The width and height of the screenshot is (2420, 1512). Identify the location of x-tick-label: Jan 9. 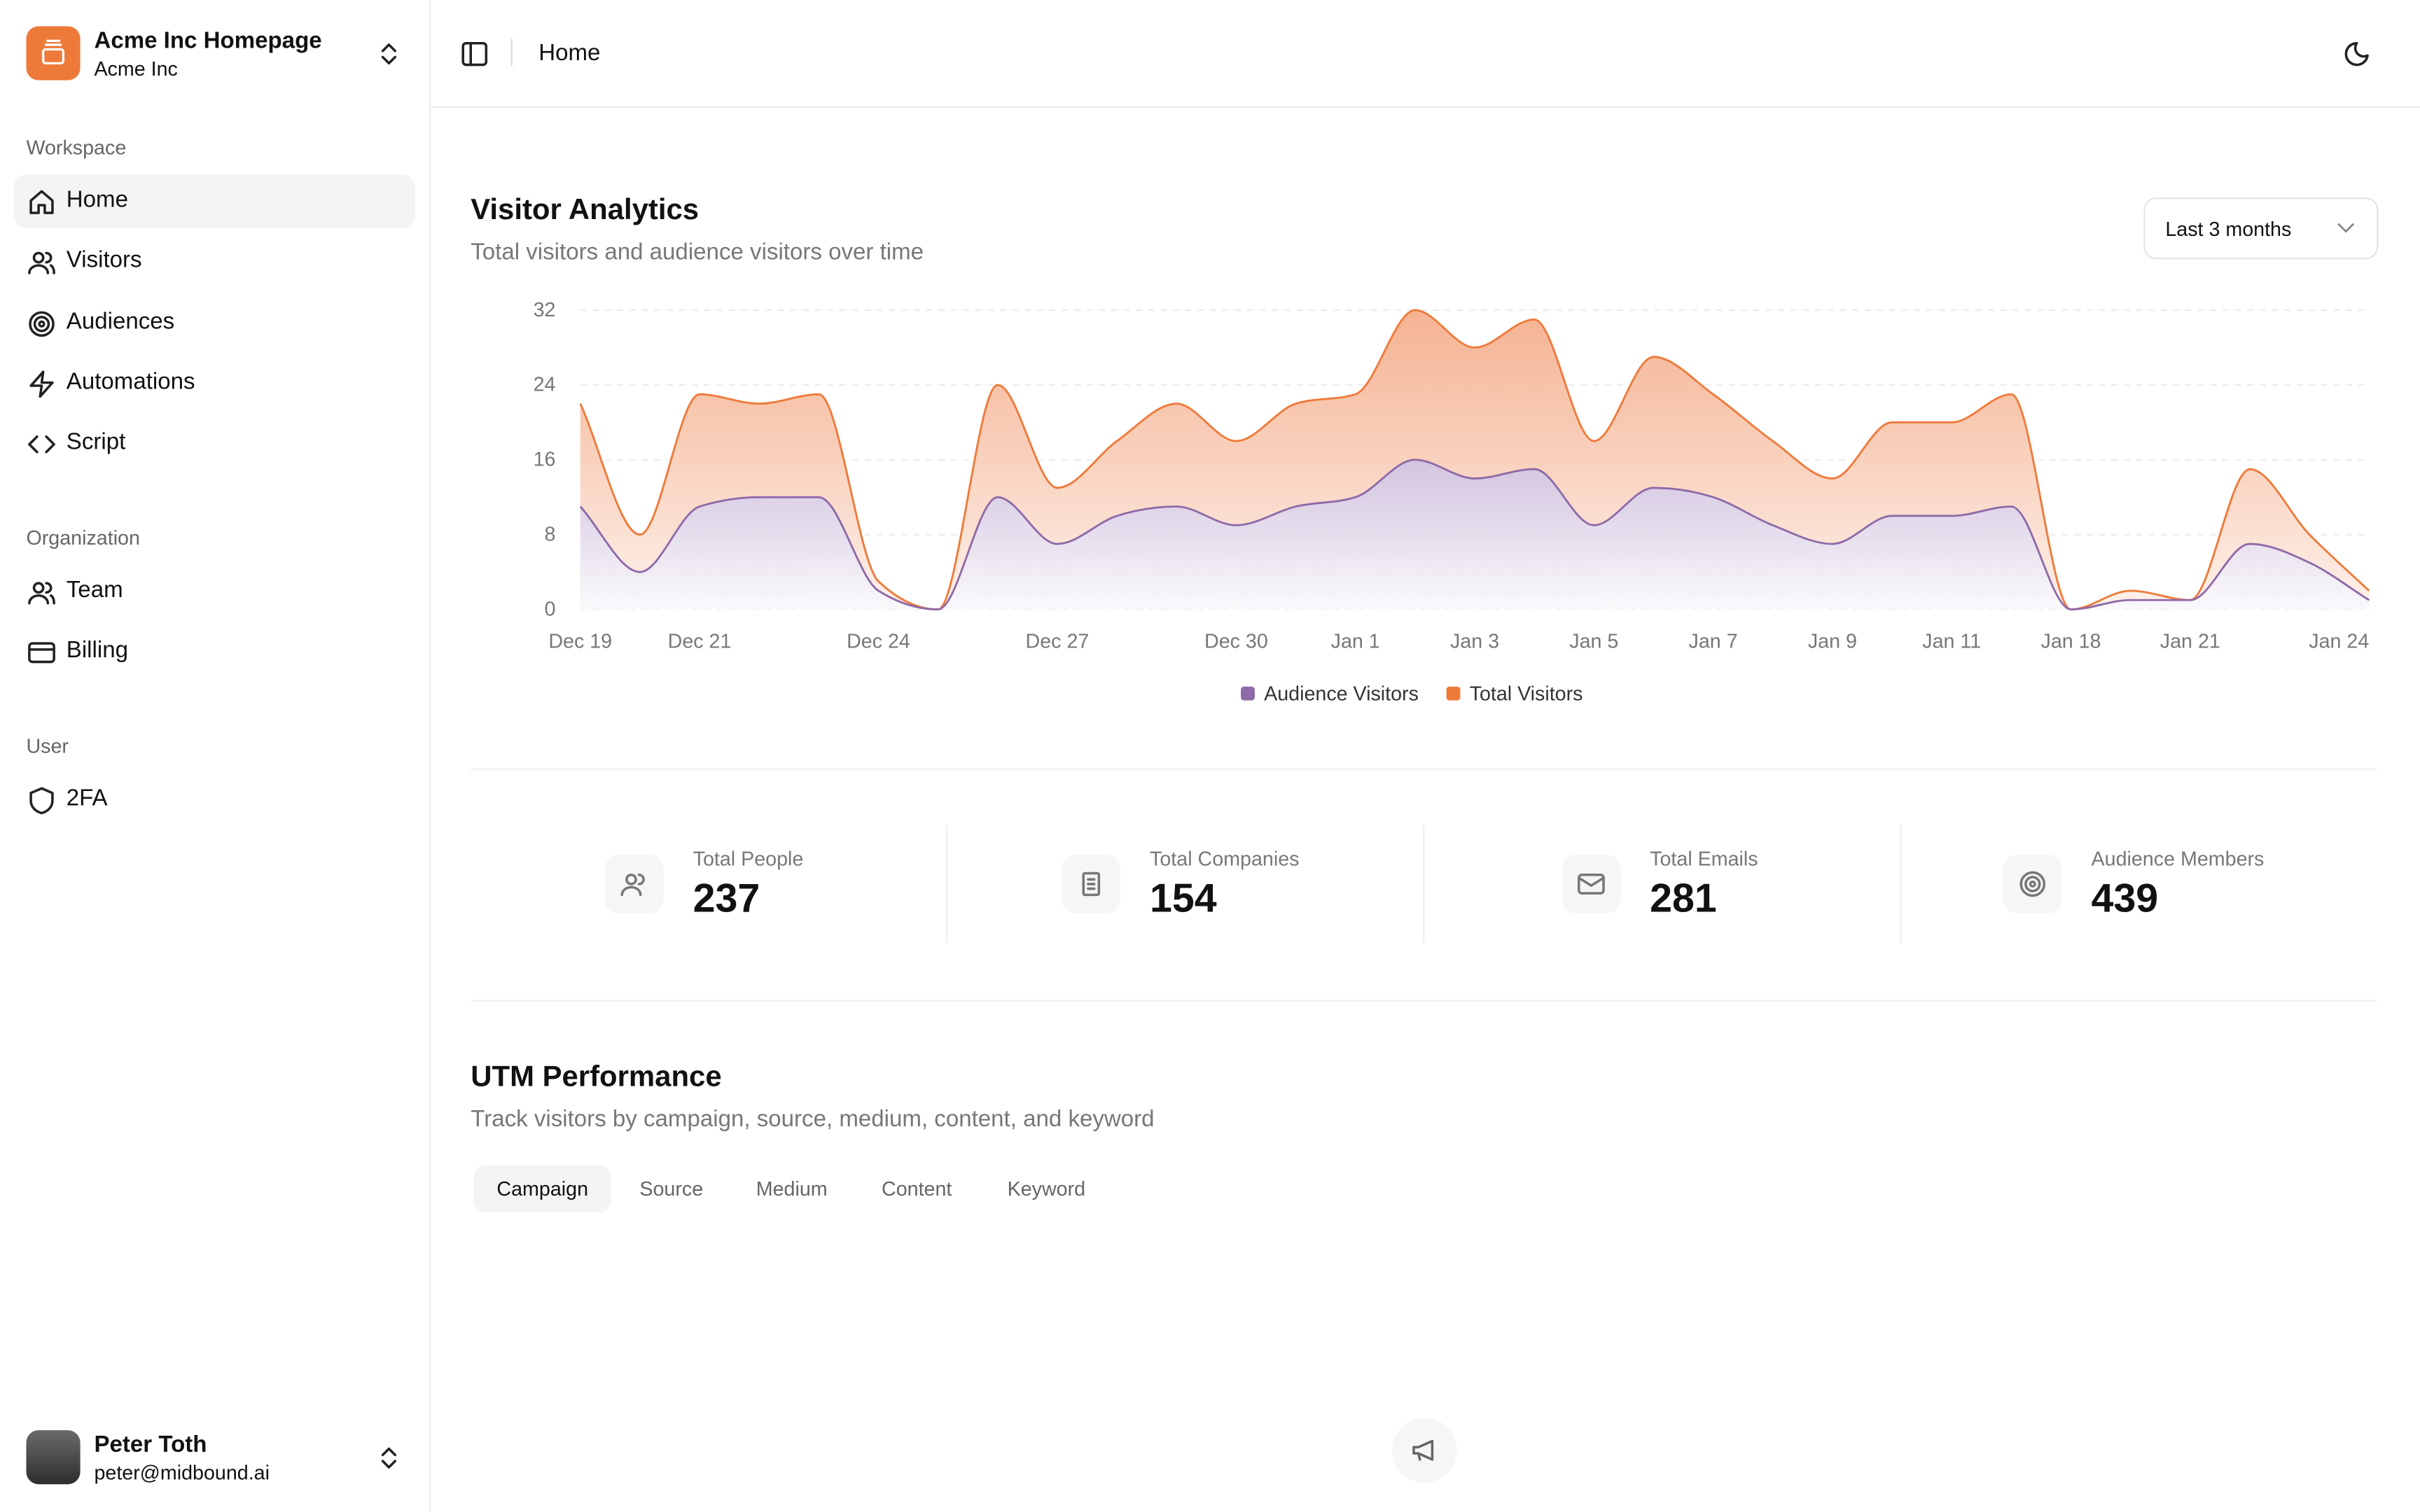
(1832, 642).